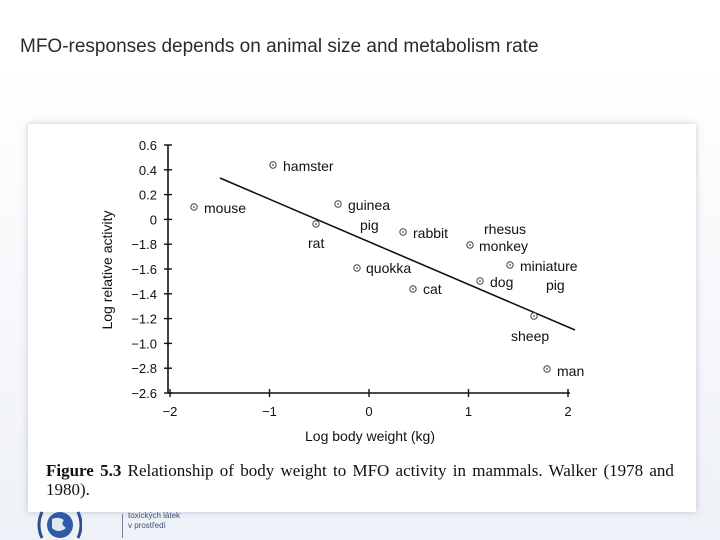 The width and height of the screenshot is (720, 540). What do you see at coordinates (144, 244) in the screenshot?
I see `y-tick-label: −1.8` at bounding box center [144, 244].